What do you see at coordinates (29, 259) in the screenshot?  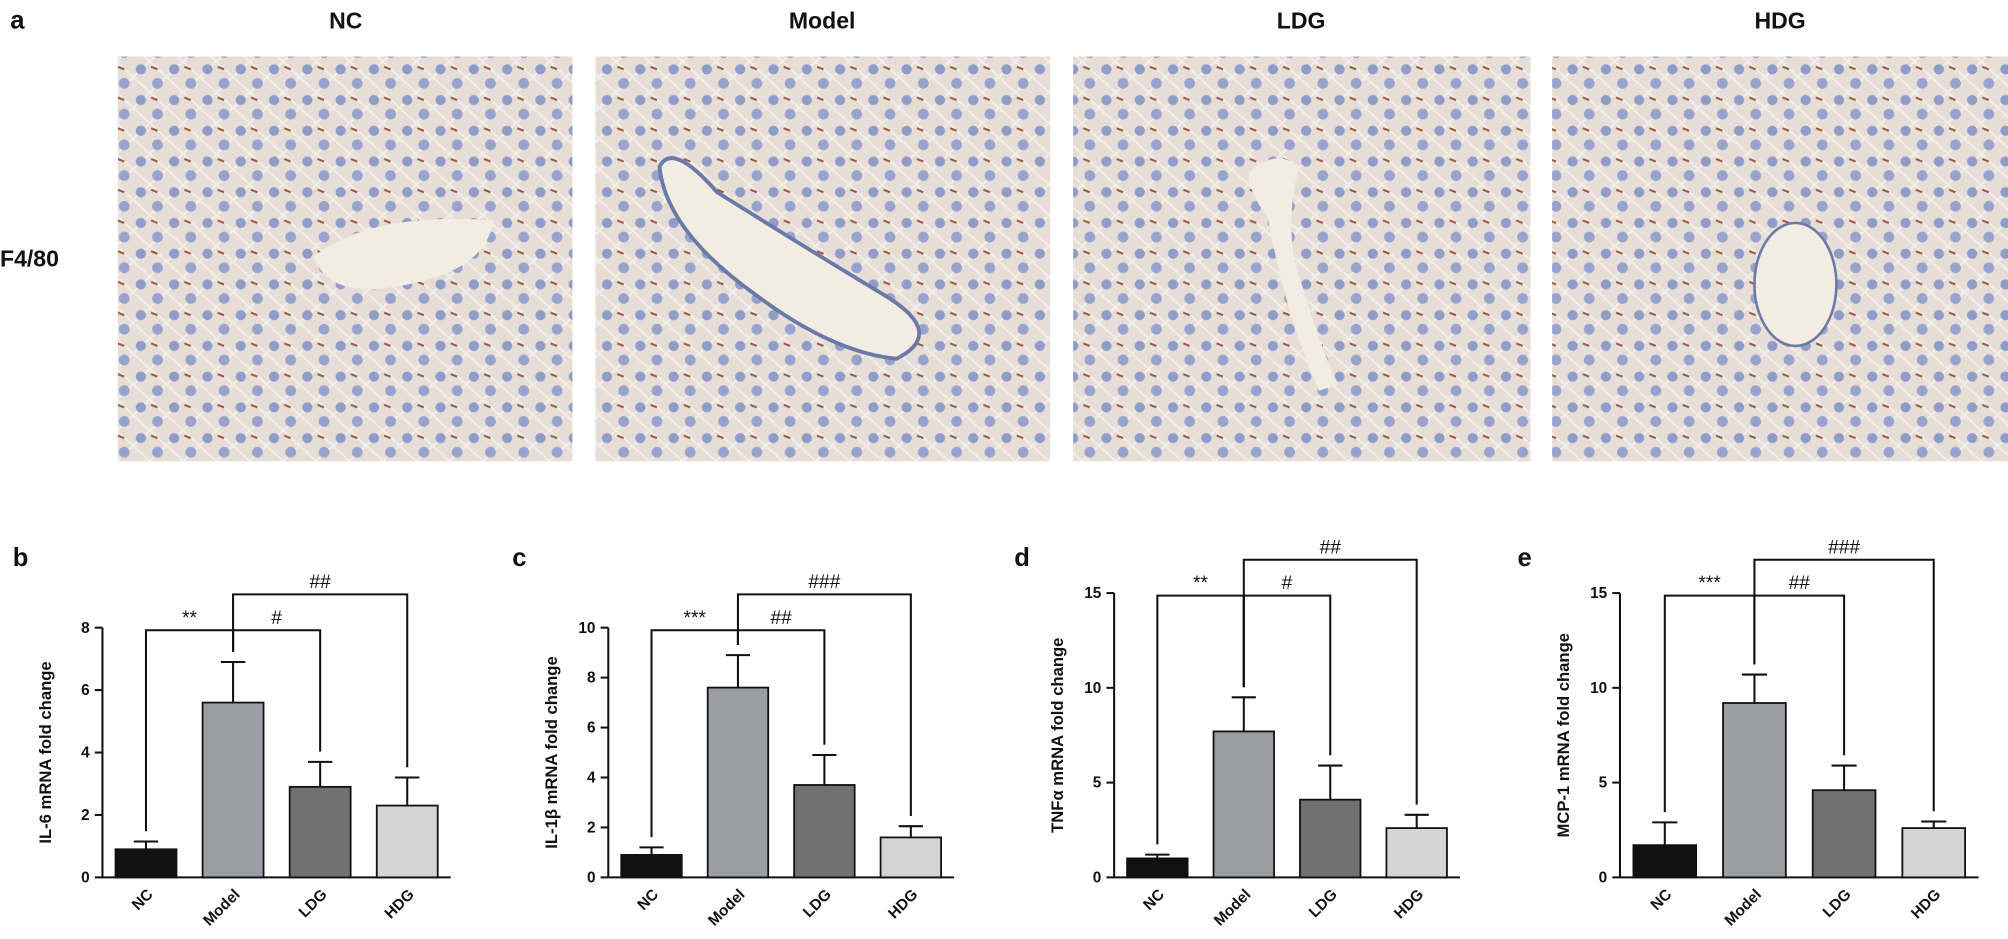 I see `row-label: F4/80` at bounding box center [29, 259].